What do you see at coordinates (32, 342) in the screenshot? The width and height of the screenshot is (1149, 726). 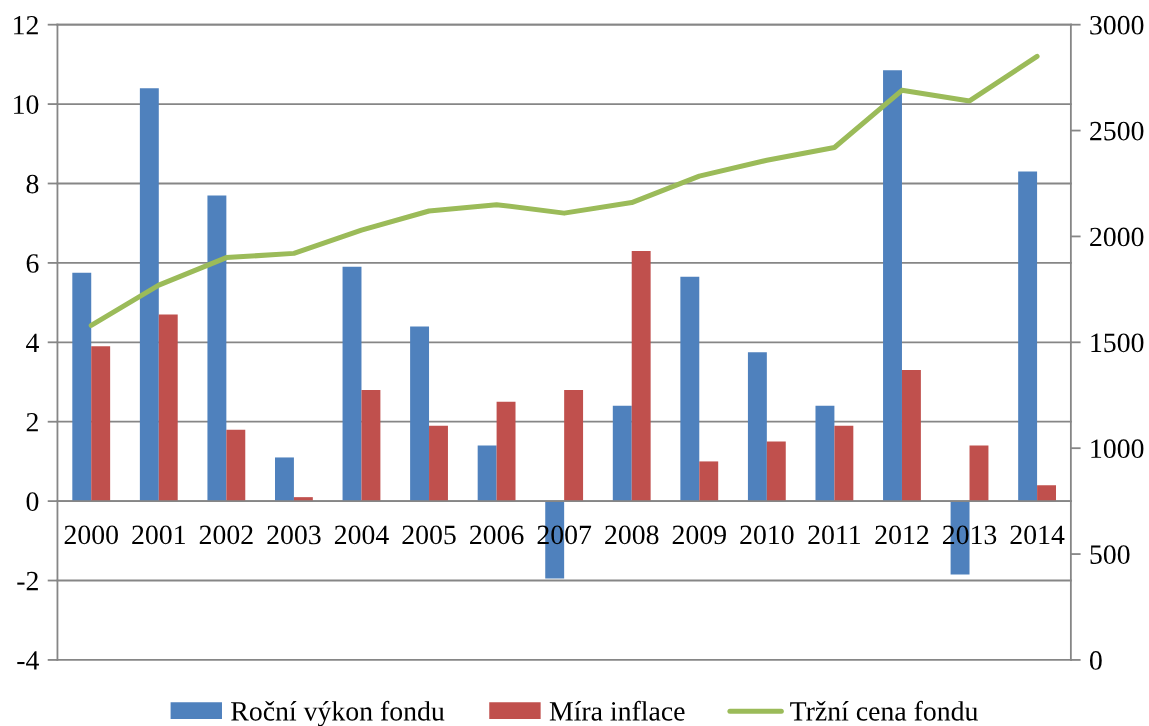 I see `y-tick-label: 4` at bounding box center [32, 342].